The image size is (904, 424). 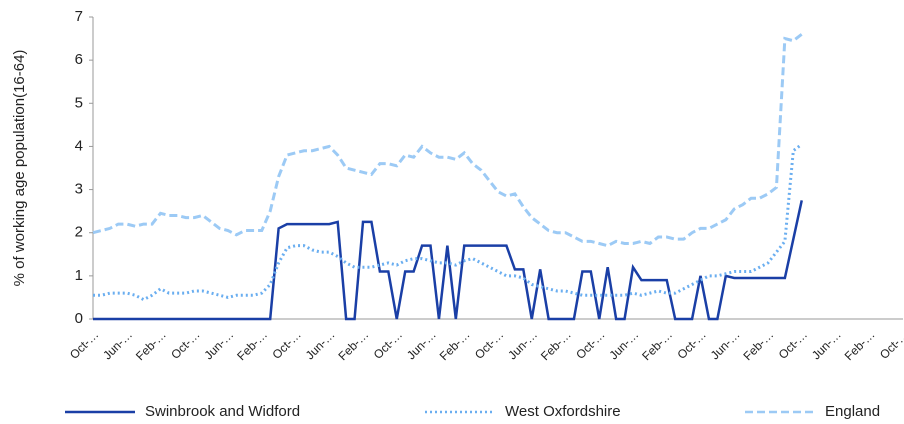 I want to click on y-axis-label: % of working age population(16-64), so click(x=19, y=168).